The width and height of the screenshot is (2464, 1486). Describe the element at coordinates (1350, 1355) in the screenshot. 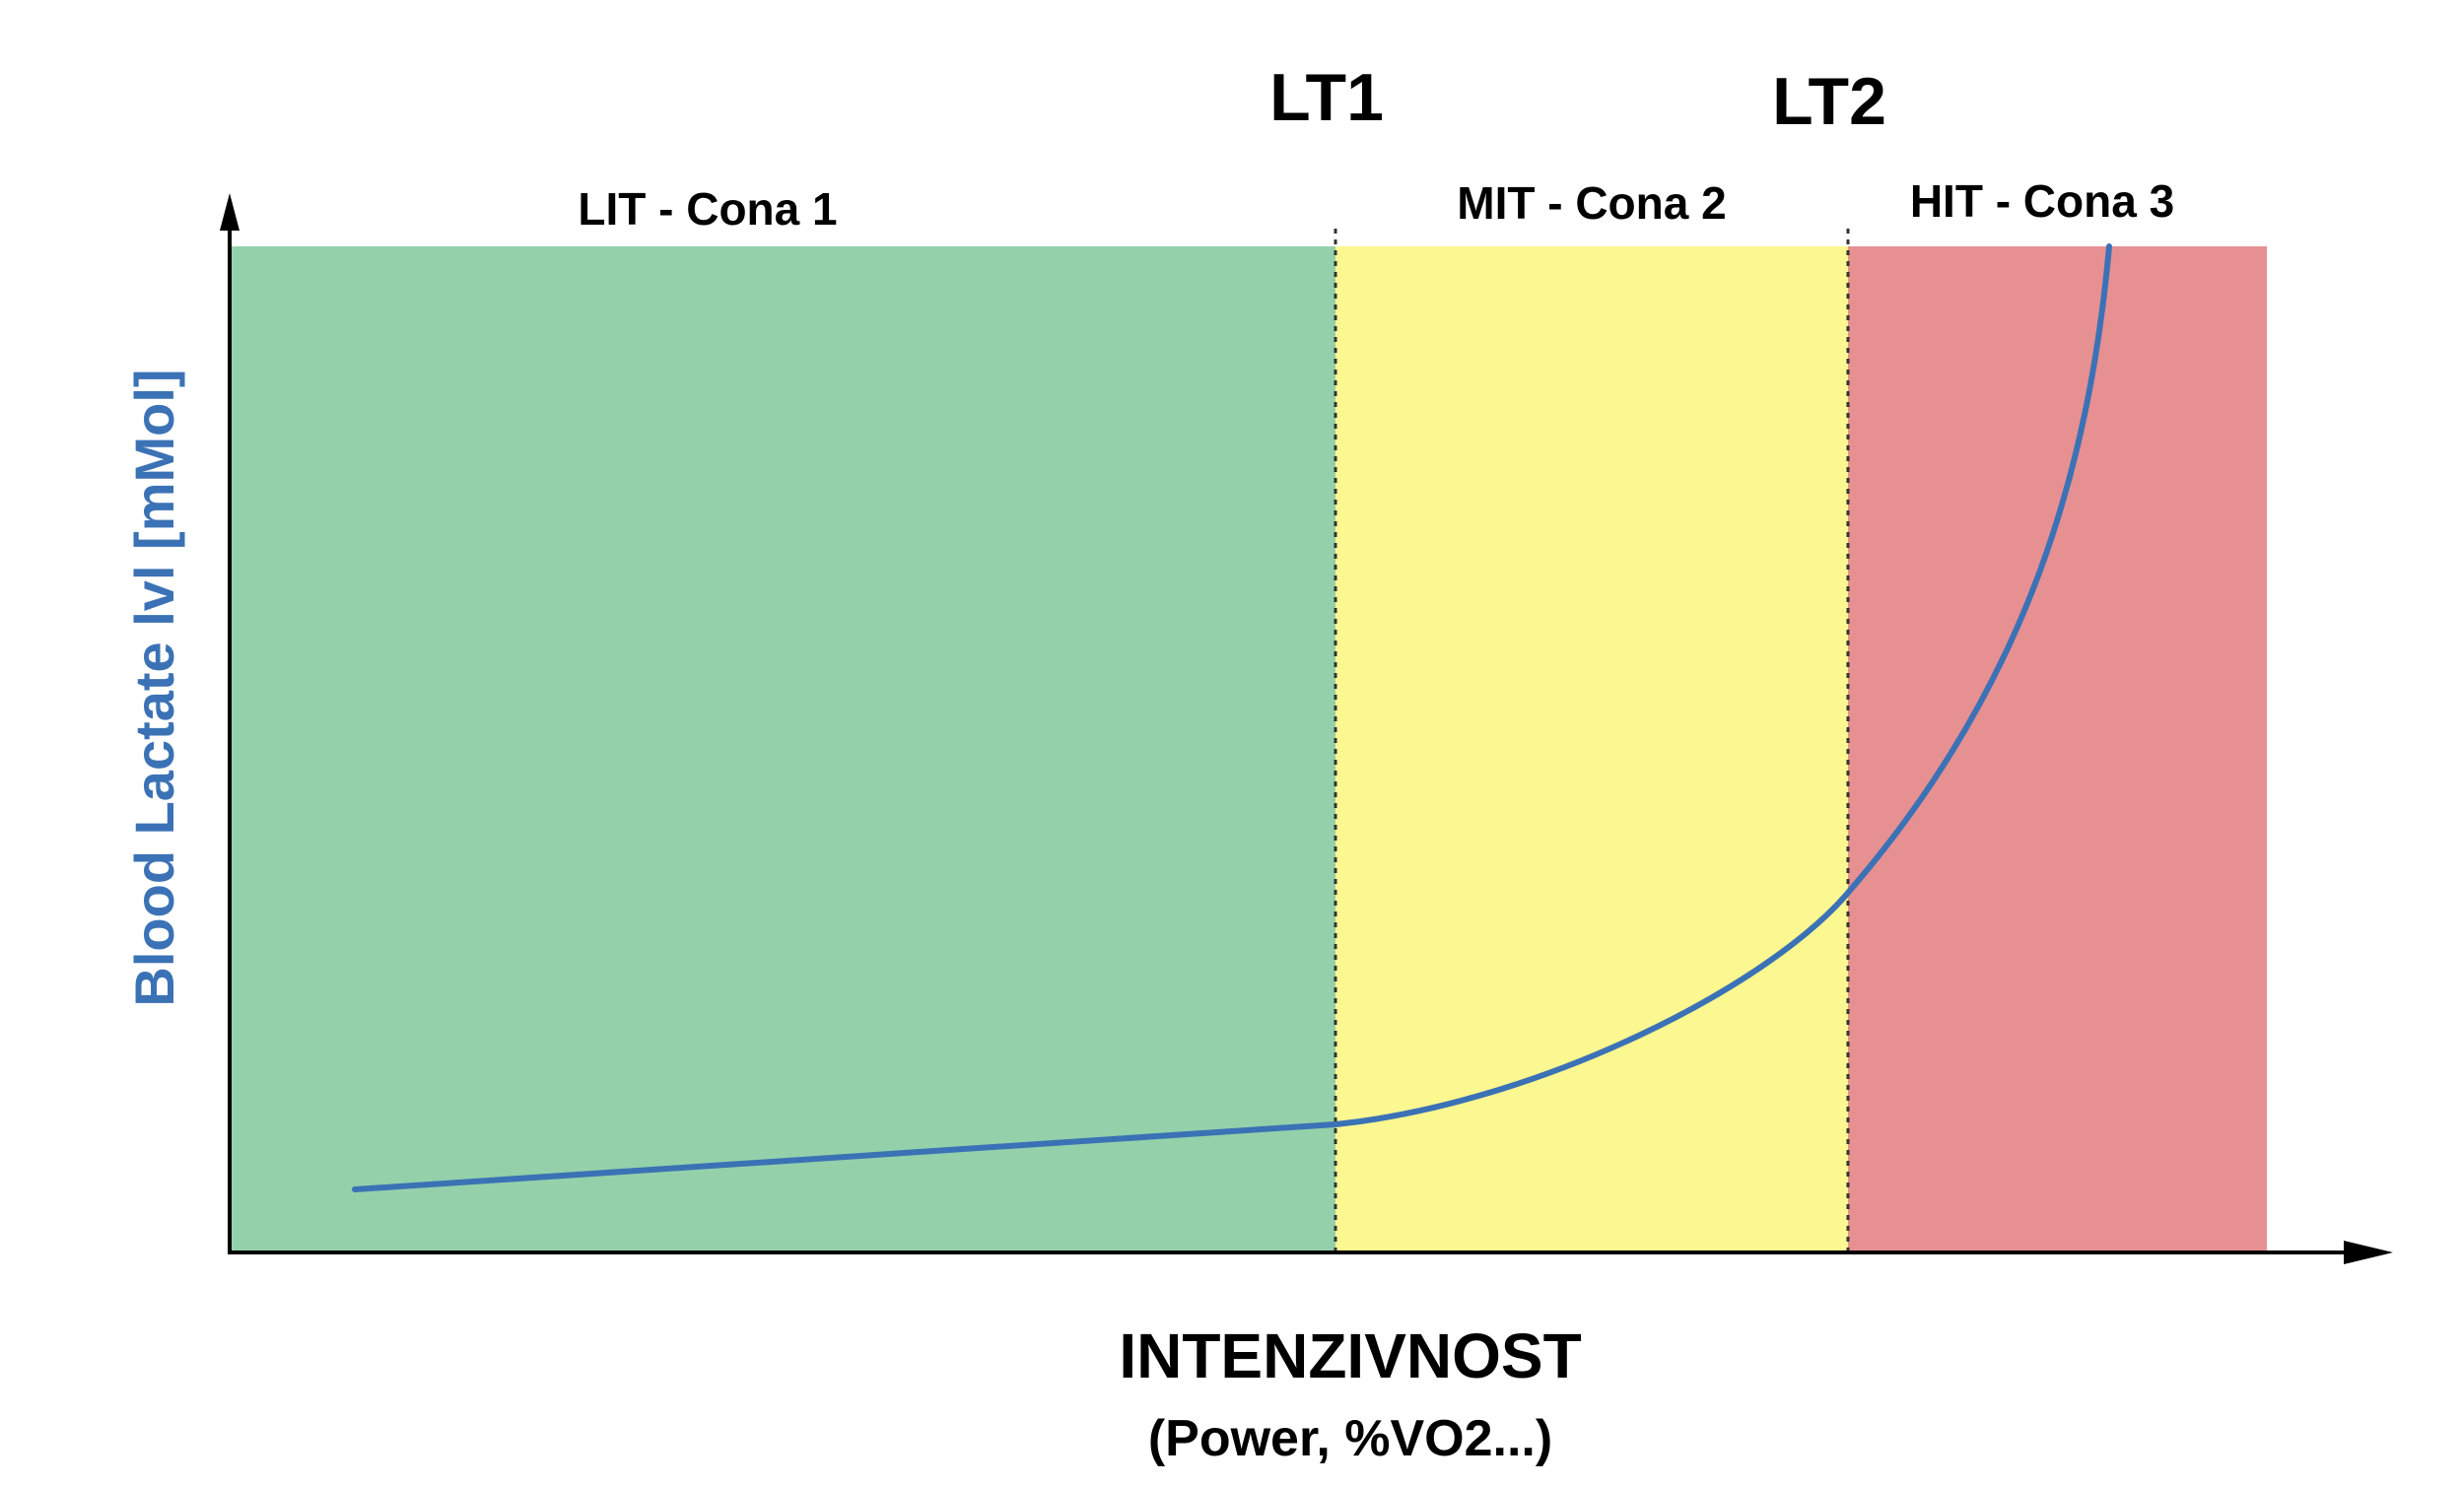

I see `x-axis-label: INTENZIVNOST` at that location.